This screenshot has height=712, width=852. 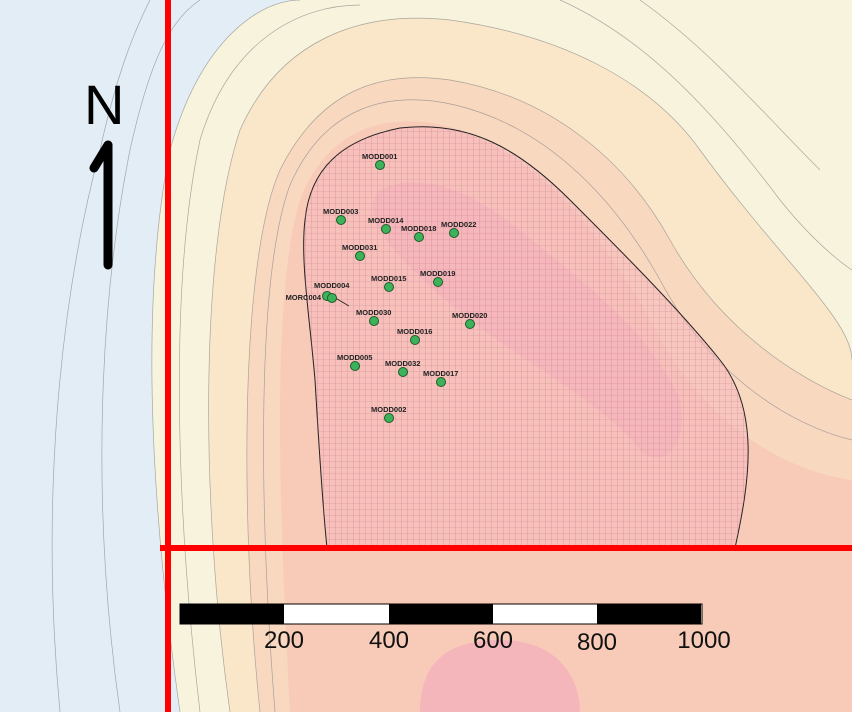 What do you see at coordinates (440, 373) in the screenshot?
I see `drillhole-label: MODD017` at bounding box center [440, 373].